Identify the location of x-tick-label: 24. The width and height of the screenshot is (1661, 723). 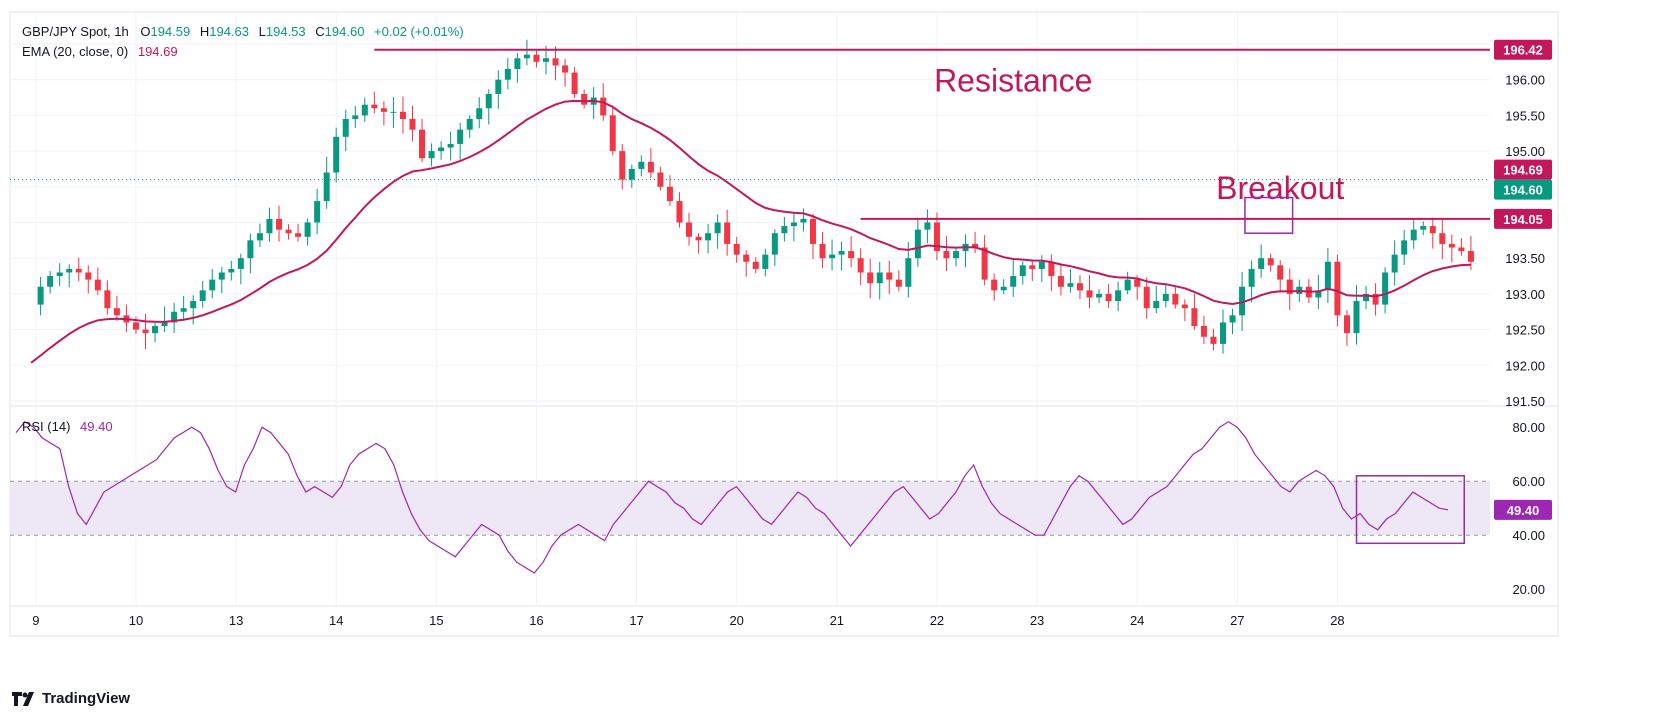
(1137, 620).